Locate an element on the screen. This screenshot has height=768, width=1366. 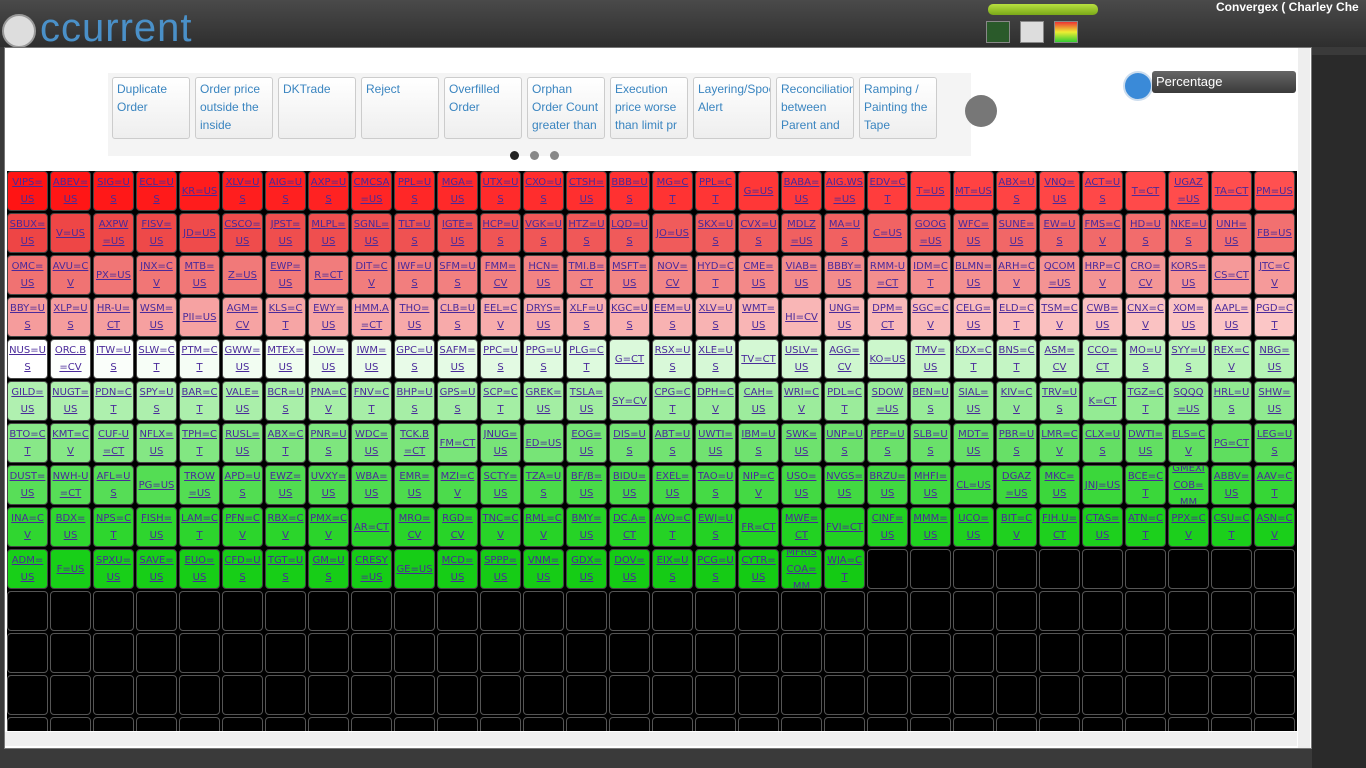
ticker-tile: TSLA=US is located at coordinates (586, 401).